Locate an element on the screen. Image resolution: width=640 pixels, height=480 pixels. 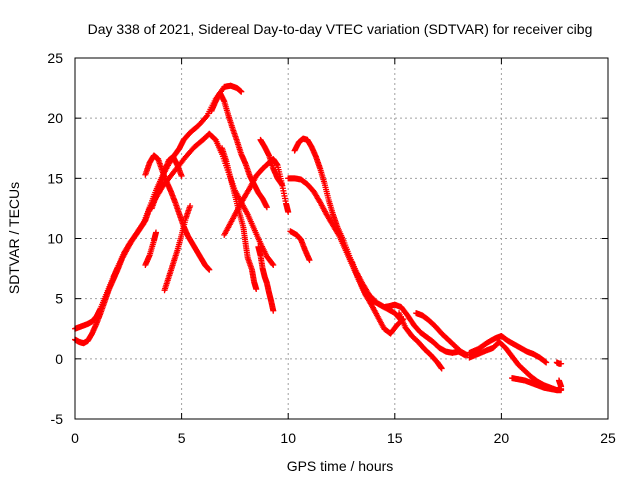
y-tick-label: 15 is located at coordinates (55, 178).